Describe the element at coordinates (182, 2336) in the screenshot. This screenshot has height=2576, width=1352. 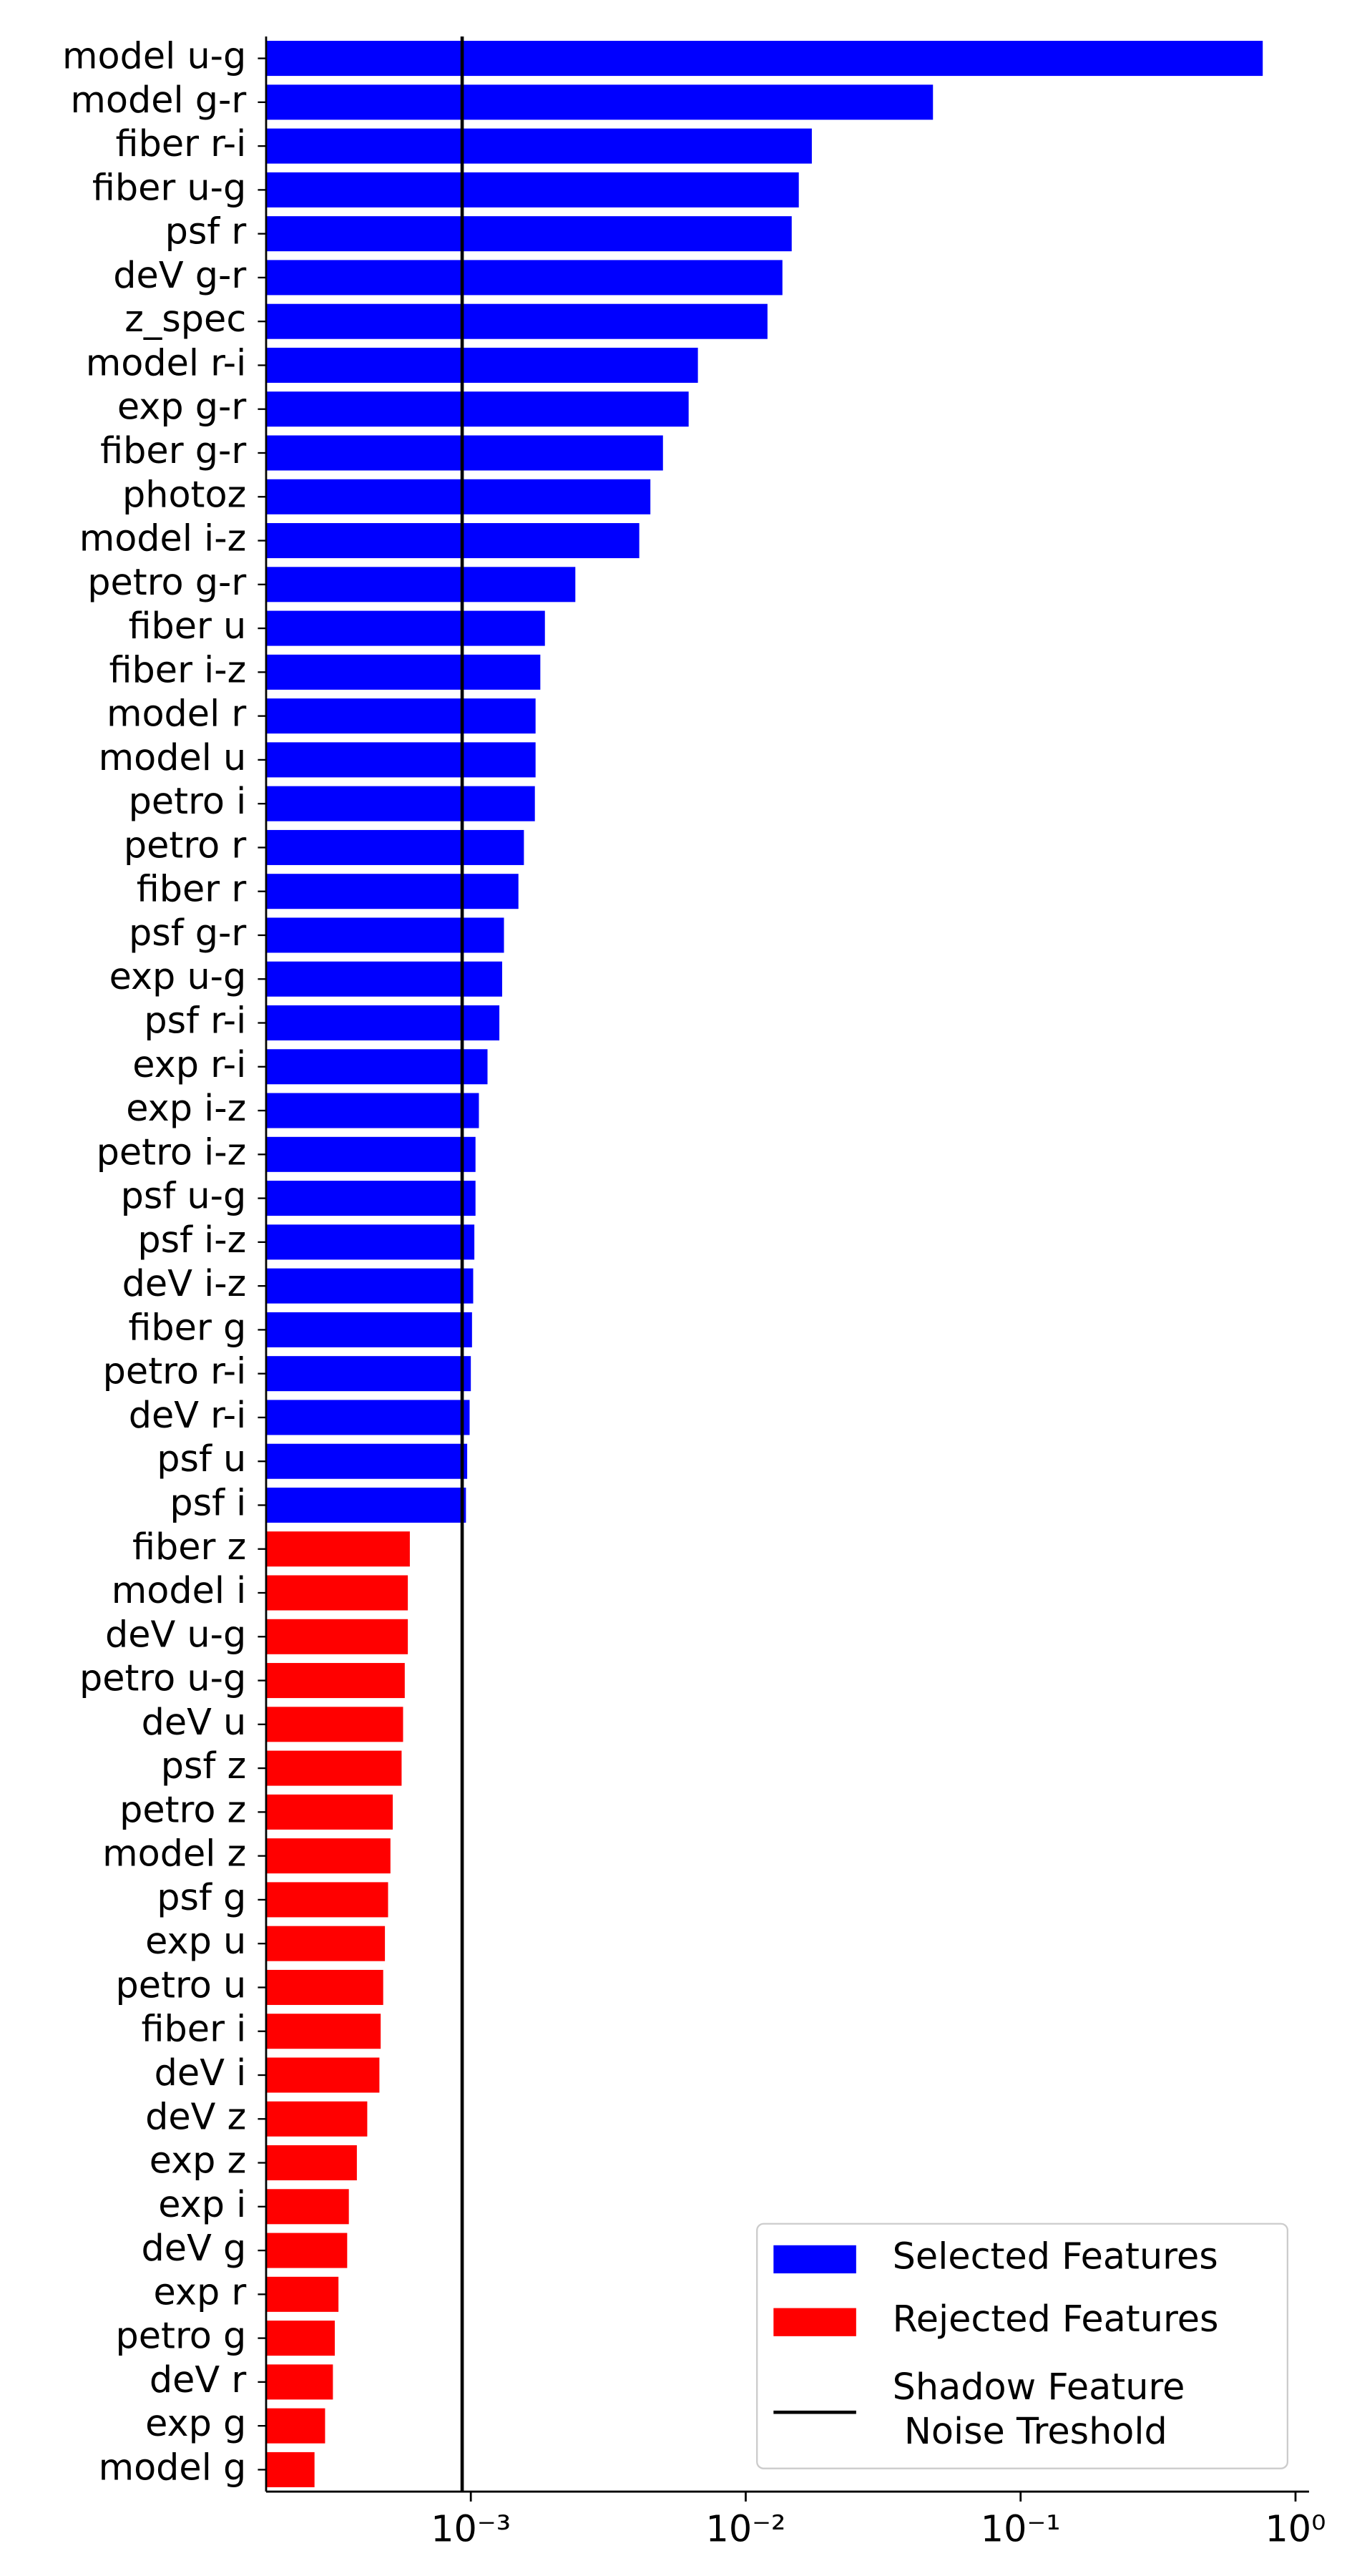
I see `y-tick-label: petro g` at that location.